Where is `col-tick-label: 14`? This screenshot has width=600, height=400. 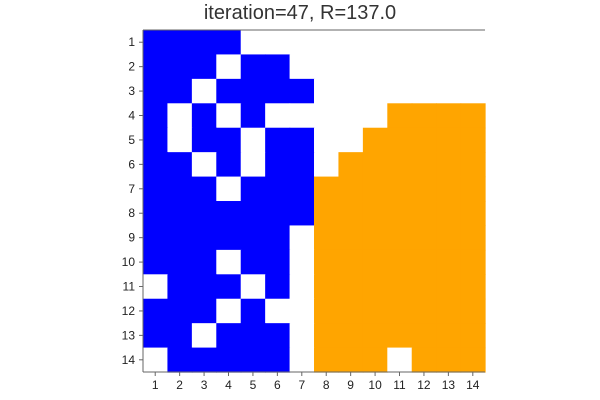 col-tick-label: 14 is located at coordinates (473, 385).